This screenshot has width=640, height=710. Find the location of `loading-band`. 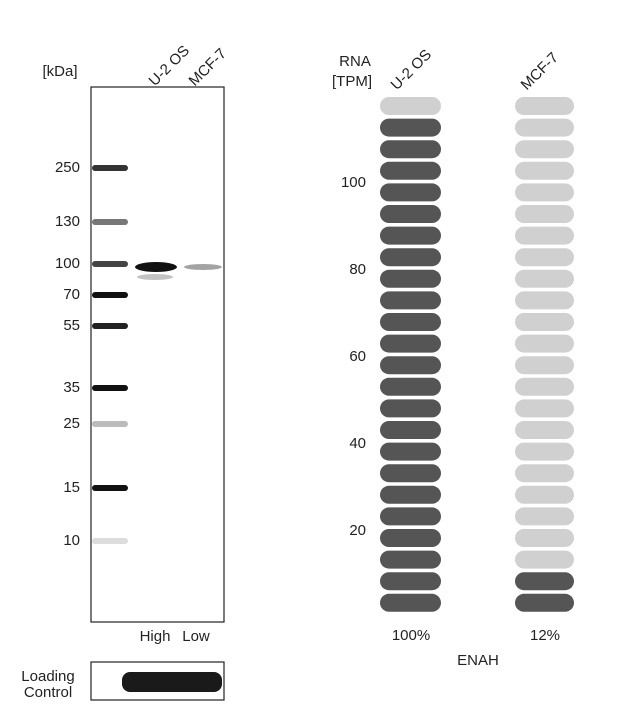

loading-band is located at coordinates (172, 682).